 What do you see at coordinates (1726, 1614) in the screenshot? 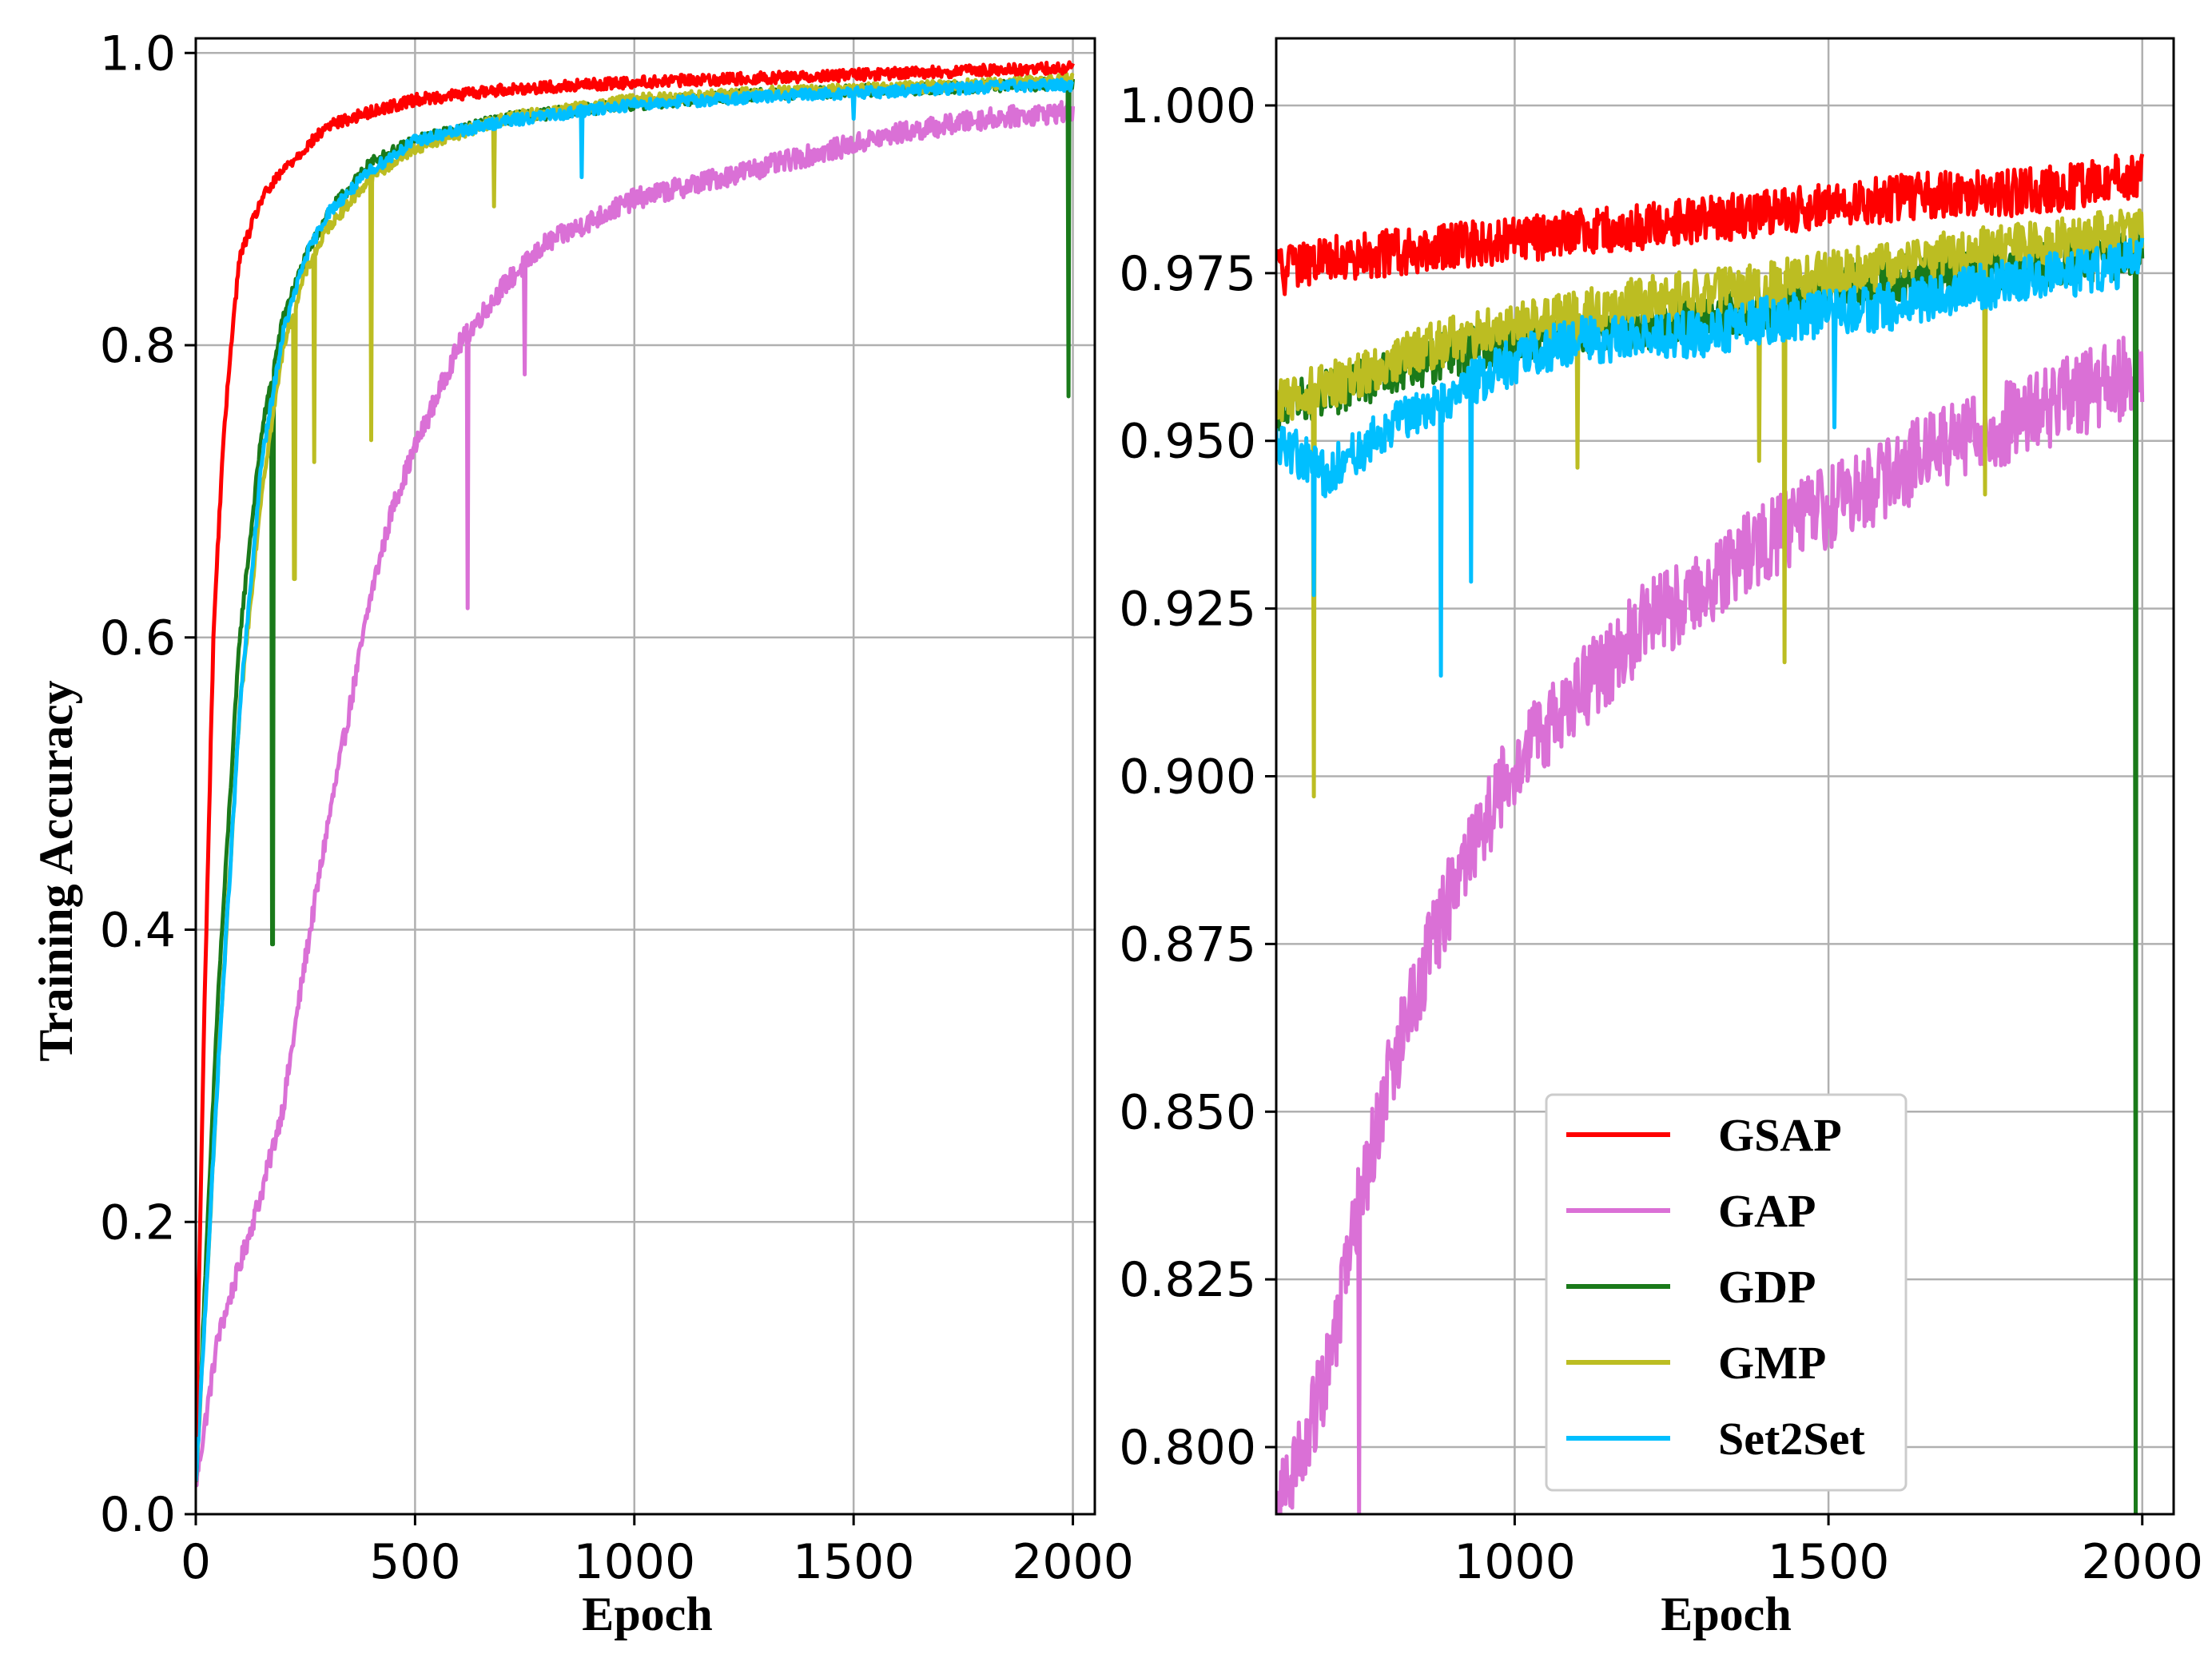
I see `right-x-axis-label: Epoch` at bounding box center [1726, 1614].